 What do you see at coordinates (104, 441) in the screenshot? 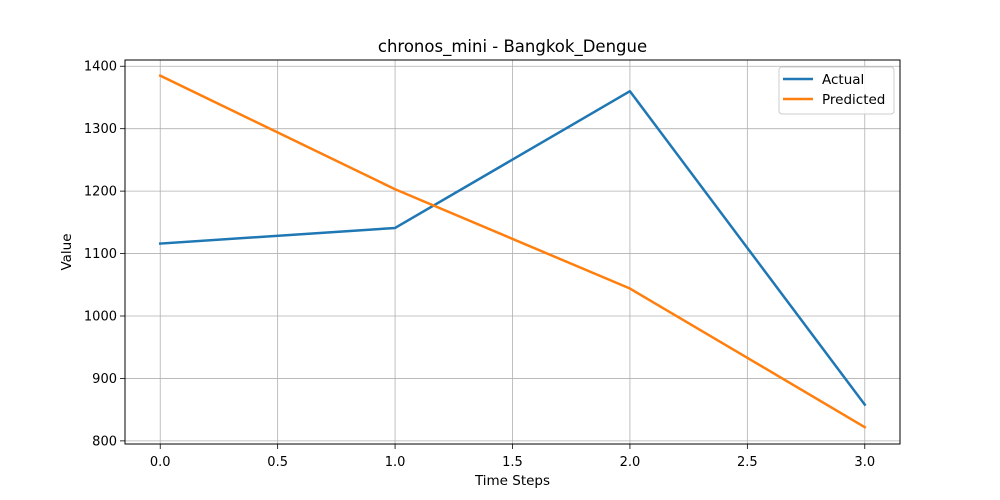
I see `y-tick-label: 800` at bounding box center [104, 441].